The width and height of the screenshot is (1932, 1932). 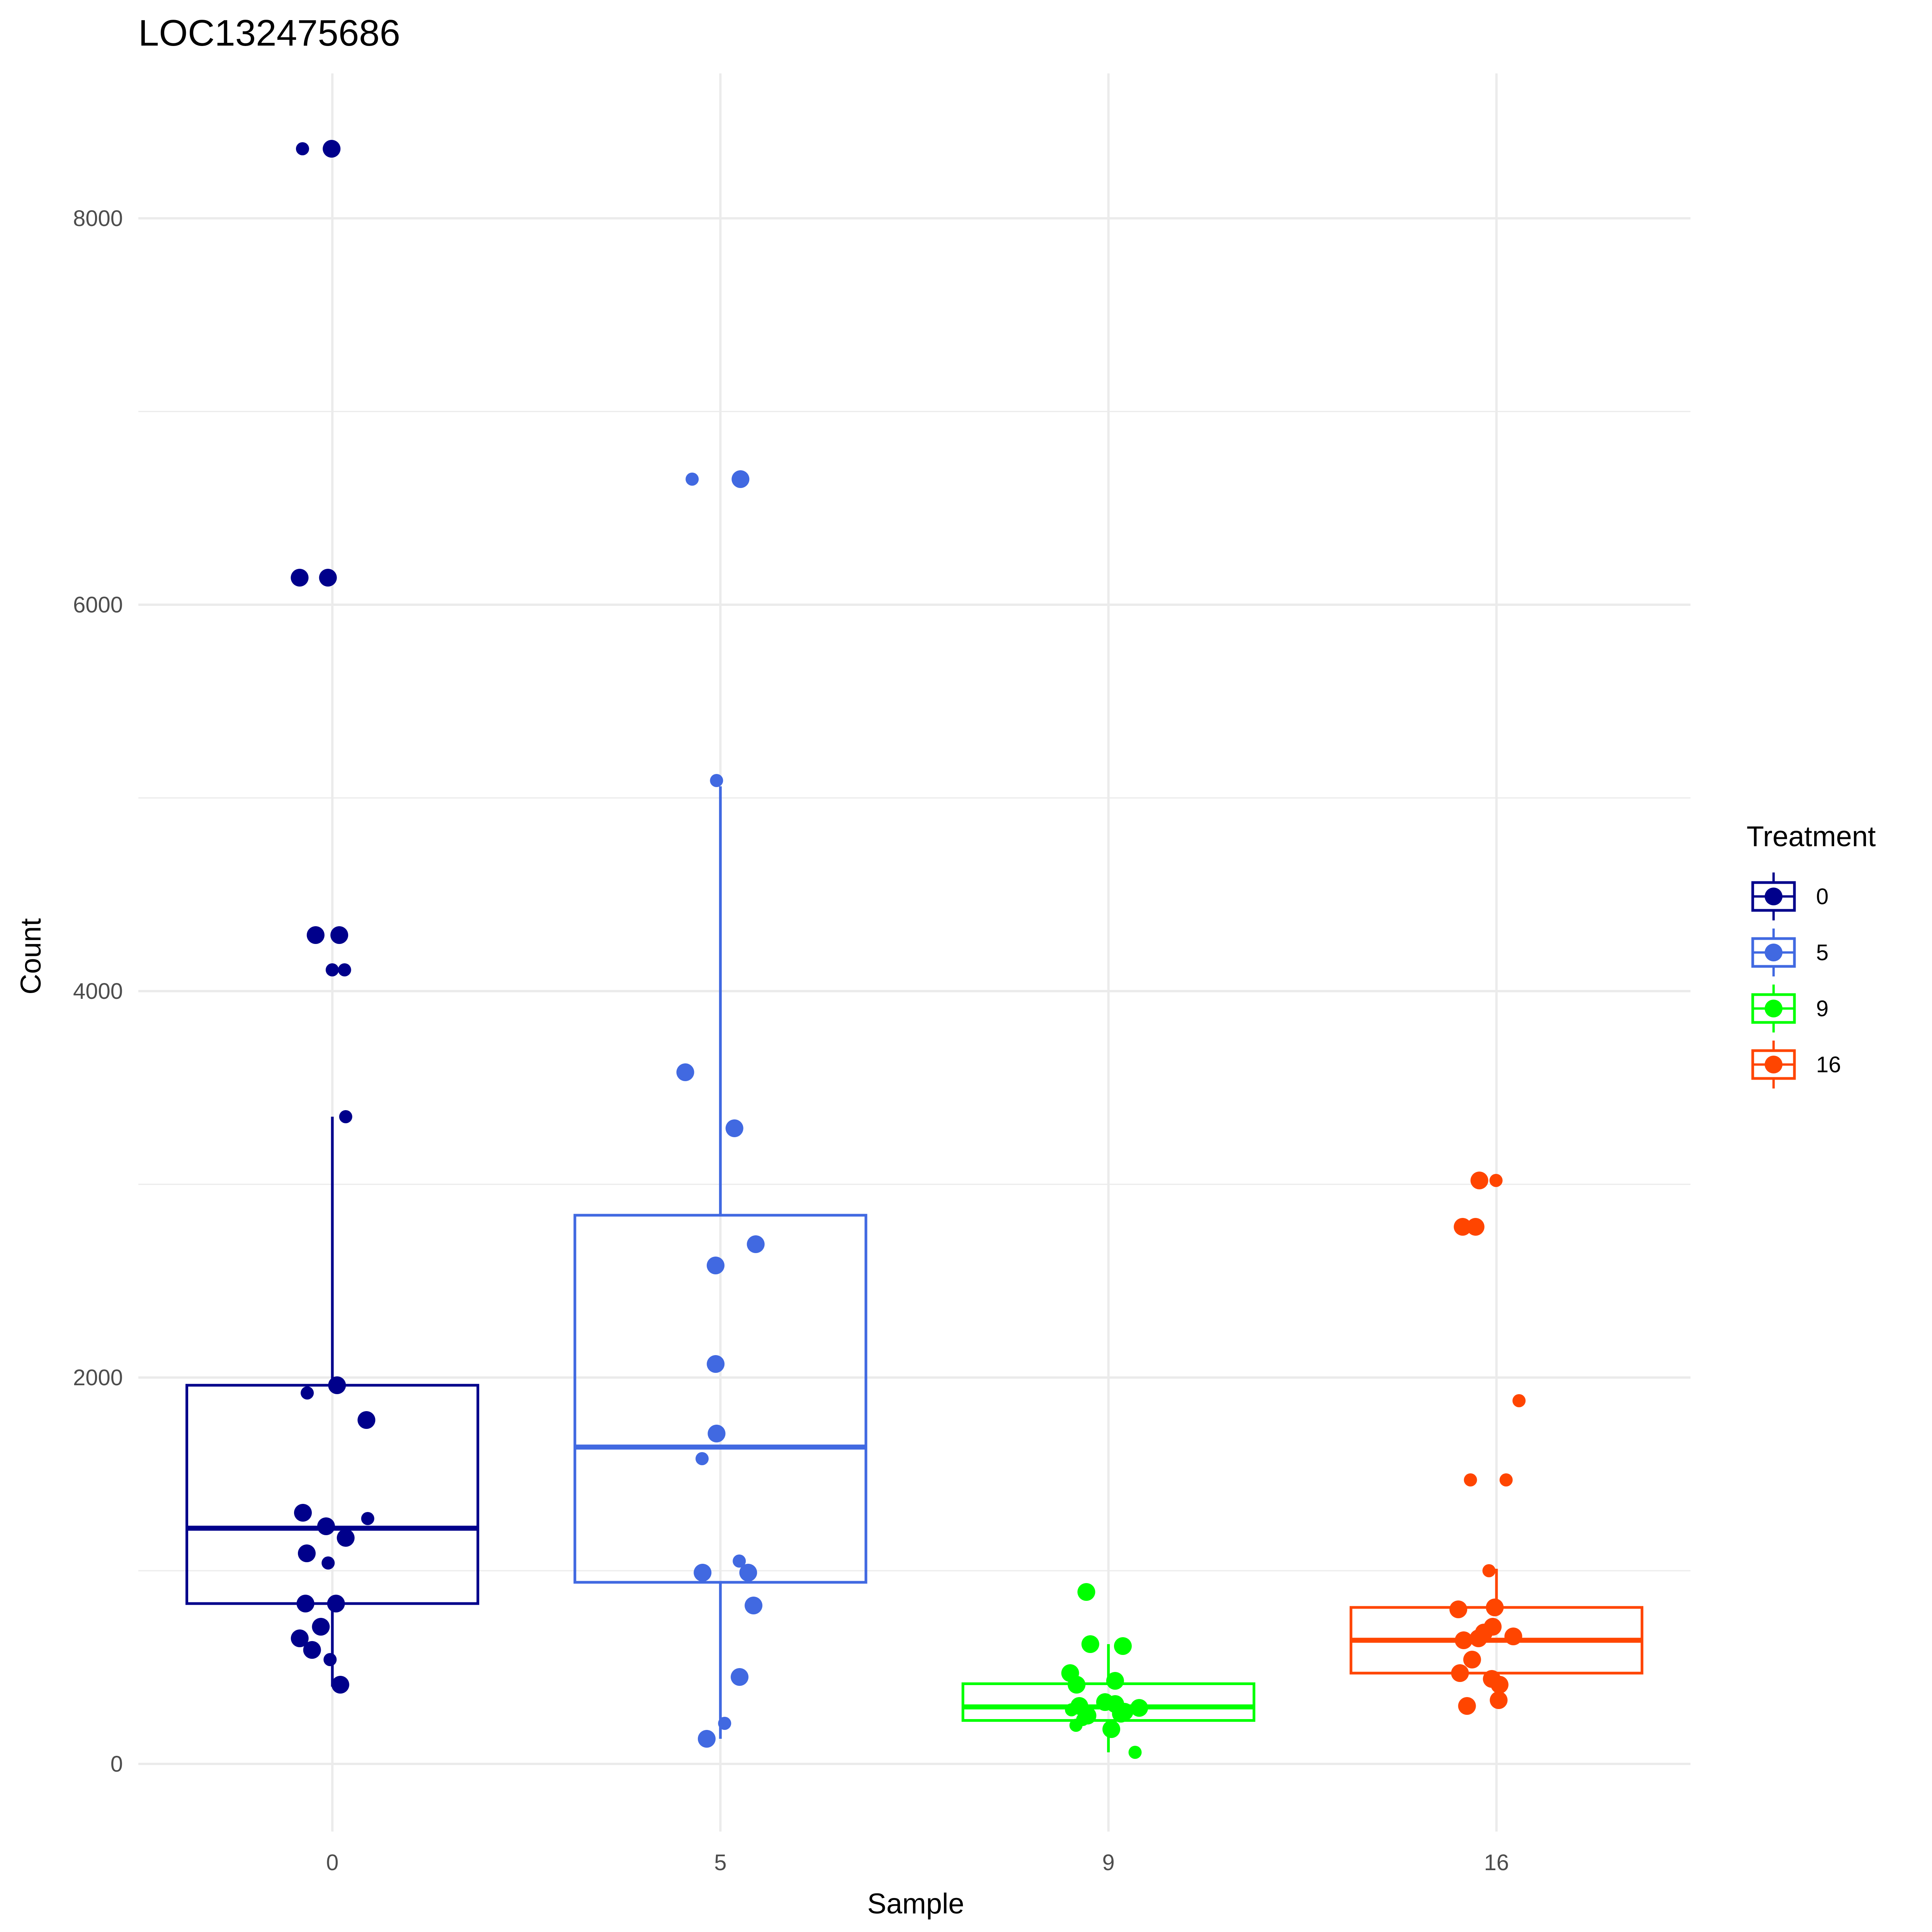 I want to click on legend-label: 9, so click(x=1822, y=1008).